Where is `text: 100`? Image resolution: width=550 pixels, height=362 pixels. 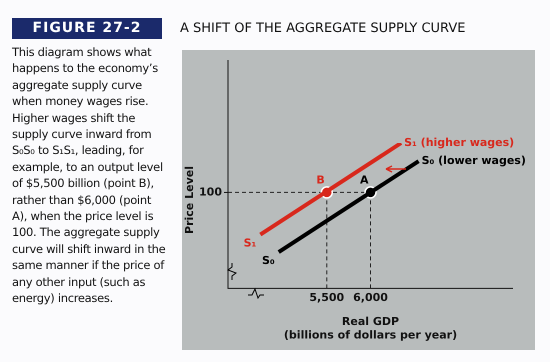
text: 100 is located at coordinates (210, 191).